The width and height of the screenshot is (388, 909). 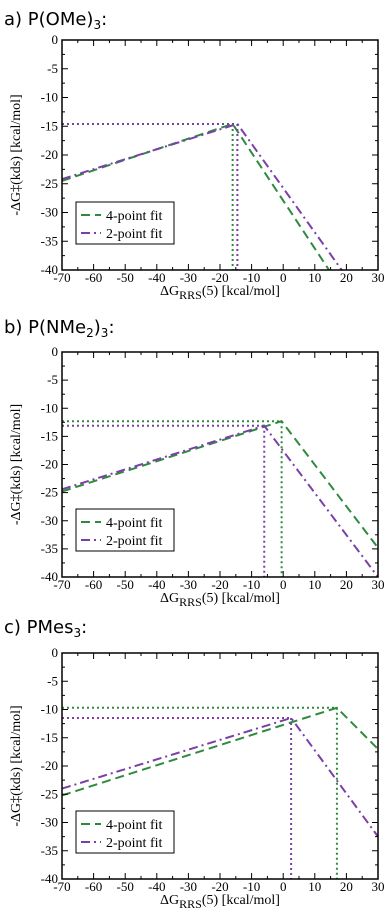 I want to click on panel-title: b) P(NMe2)3:, so click(x=59, y=328).